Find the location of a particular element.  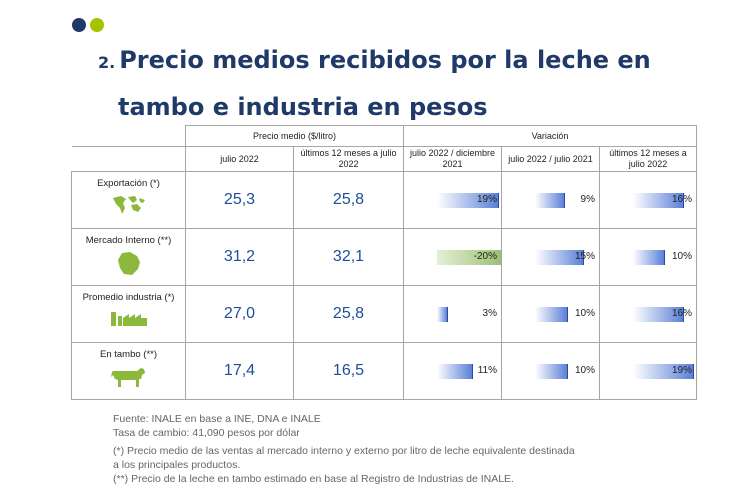

world-map-icon is located at coordinates (128, 205).